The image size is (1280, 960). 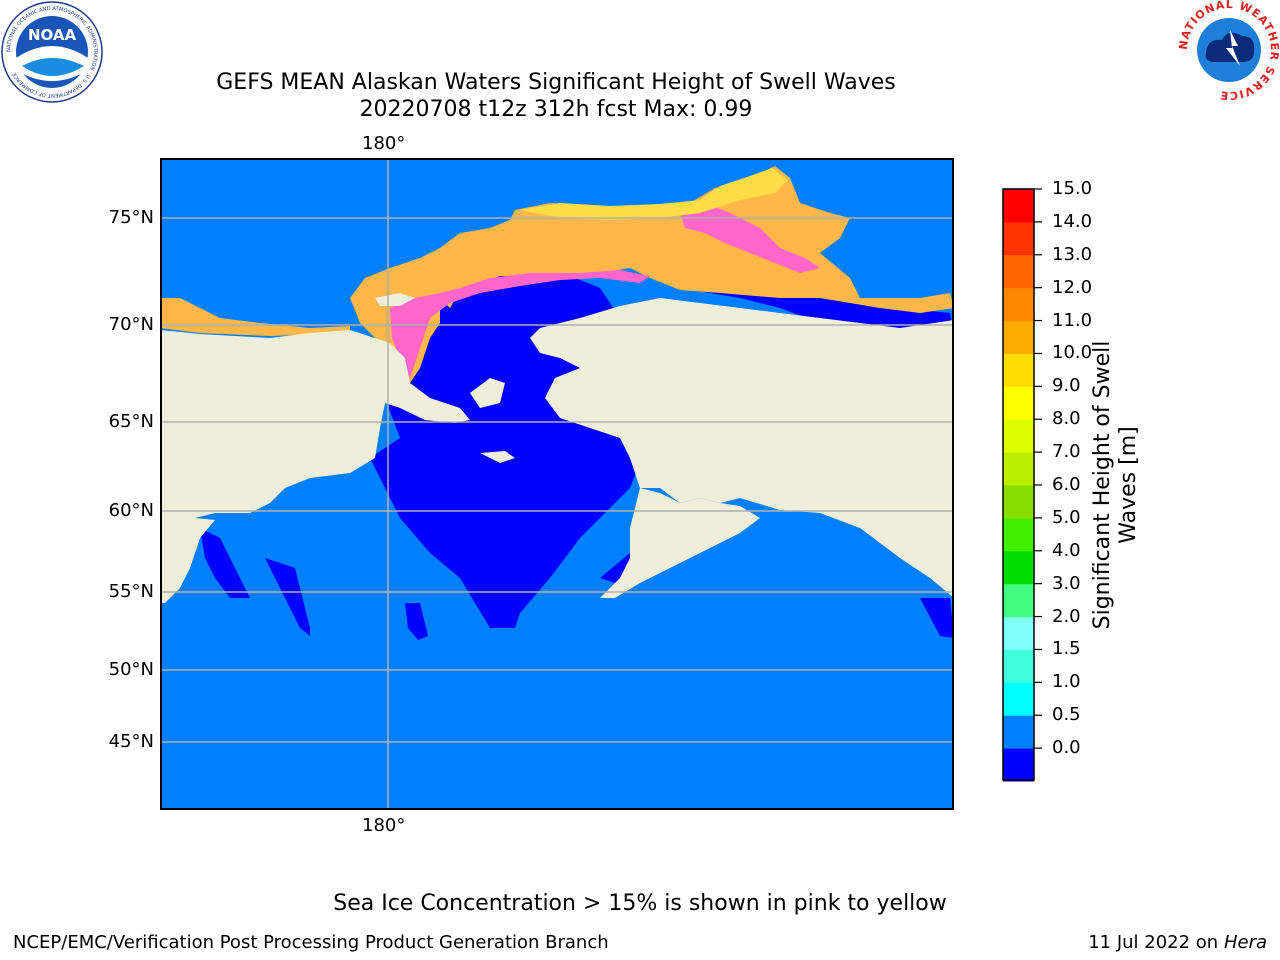 I want to click on lat-label-75: 75°N, so click(x=131, y=217).